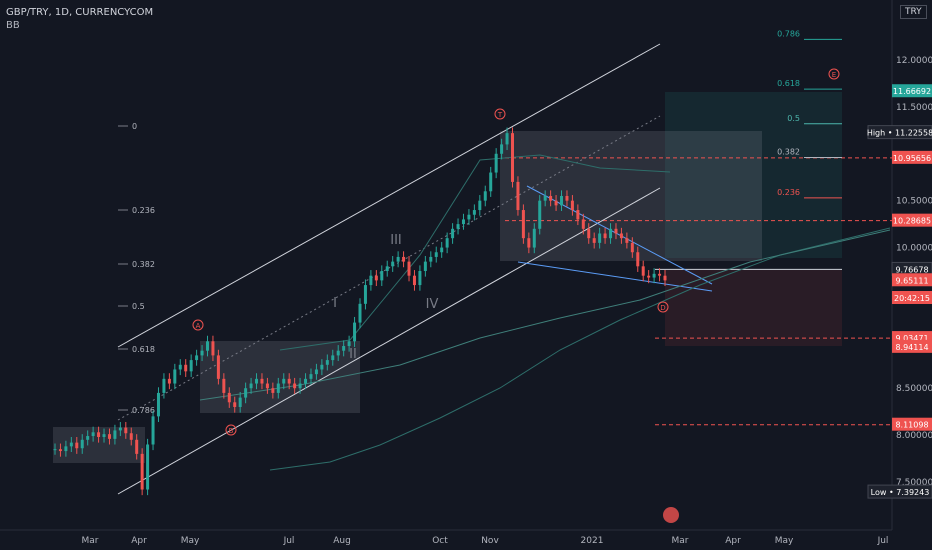  Describe the element at coordinates (914, 436) in the screenshot. I see `y-axis-label: 8.00000` at that location.